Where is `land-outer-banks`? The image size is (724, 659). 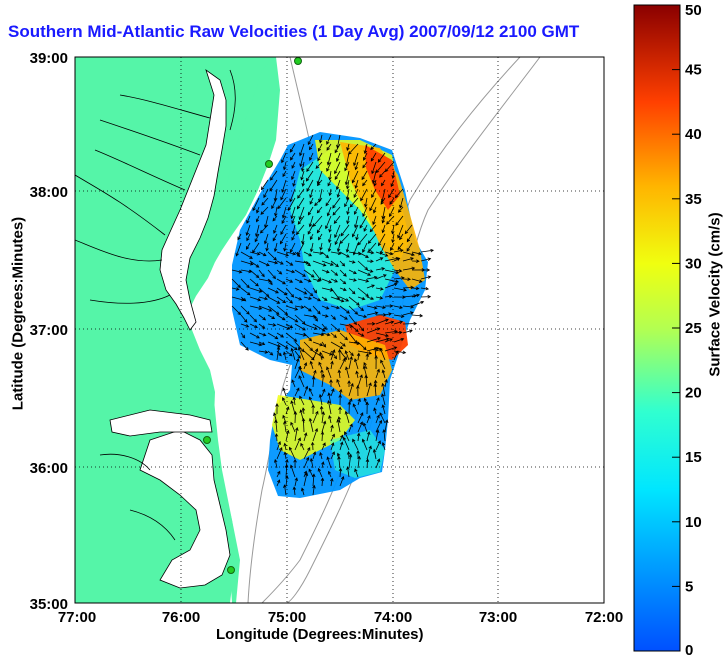 land-outer-banks is located at coordinates (225, 501).